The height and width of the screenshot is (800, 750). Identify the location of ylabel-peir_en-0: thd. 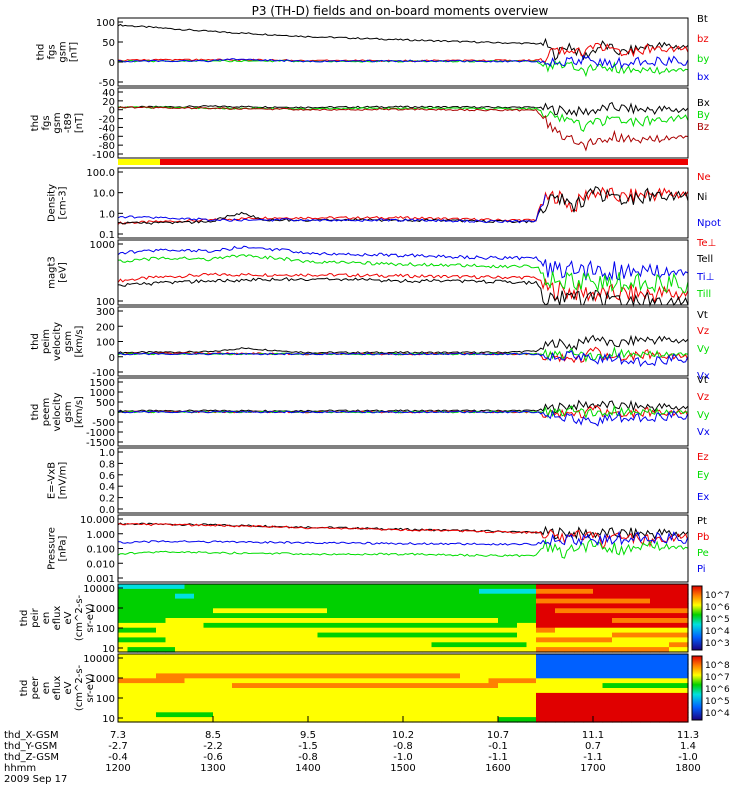
(24, 618).